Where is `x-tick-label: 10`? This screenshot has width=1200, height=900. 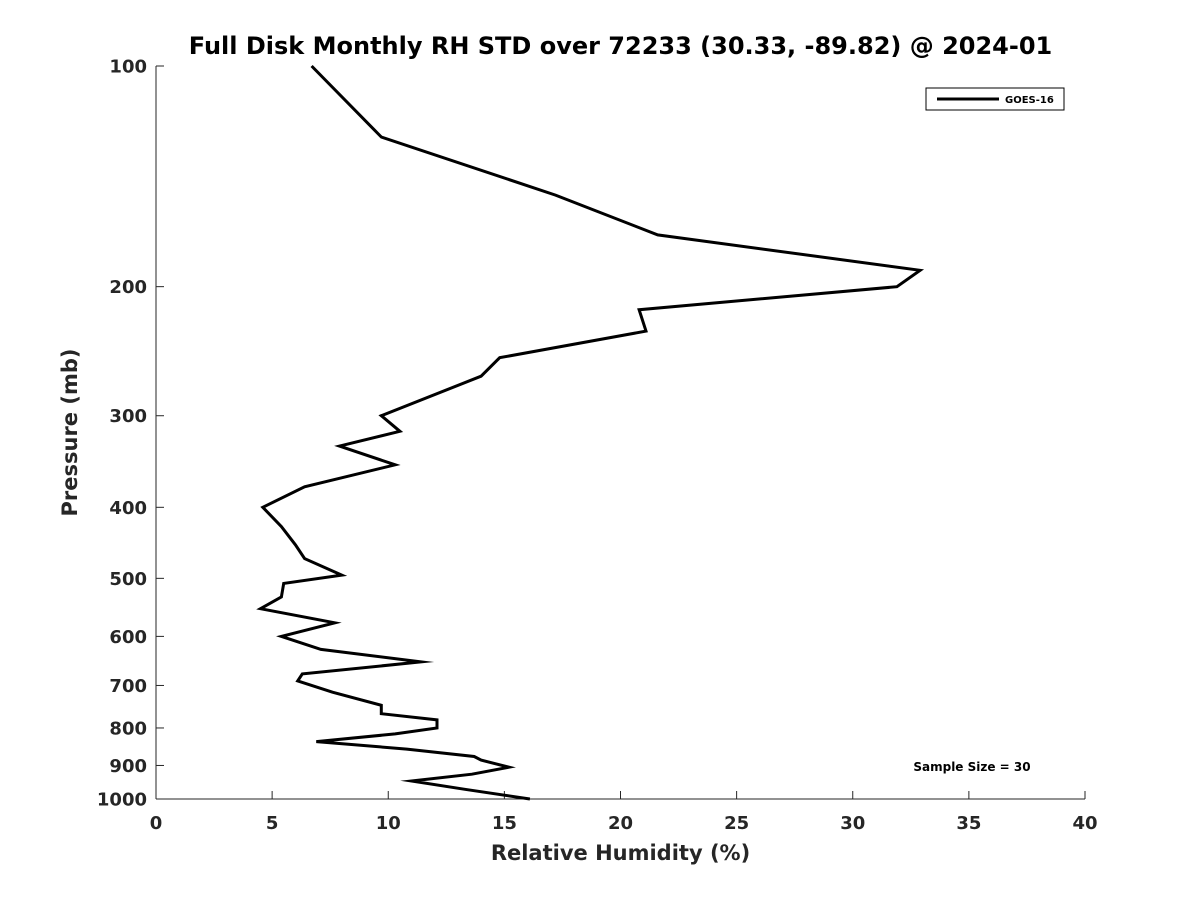
x-tick-label: 10 is located at coordinates (388, 823).